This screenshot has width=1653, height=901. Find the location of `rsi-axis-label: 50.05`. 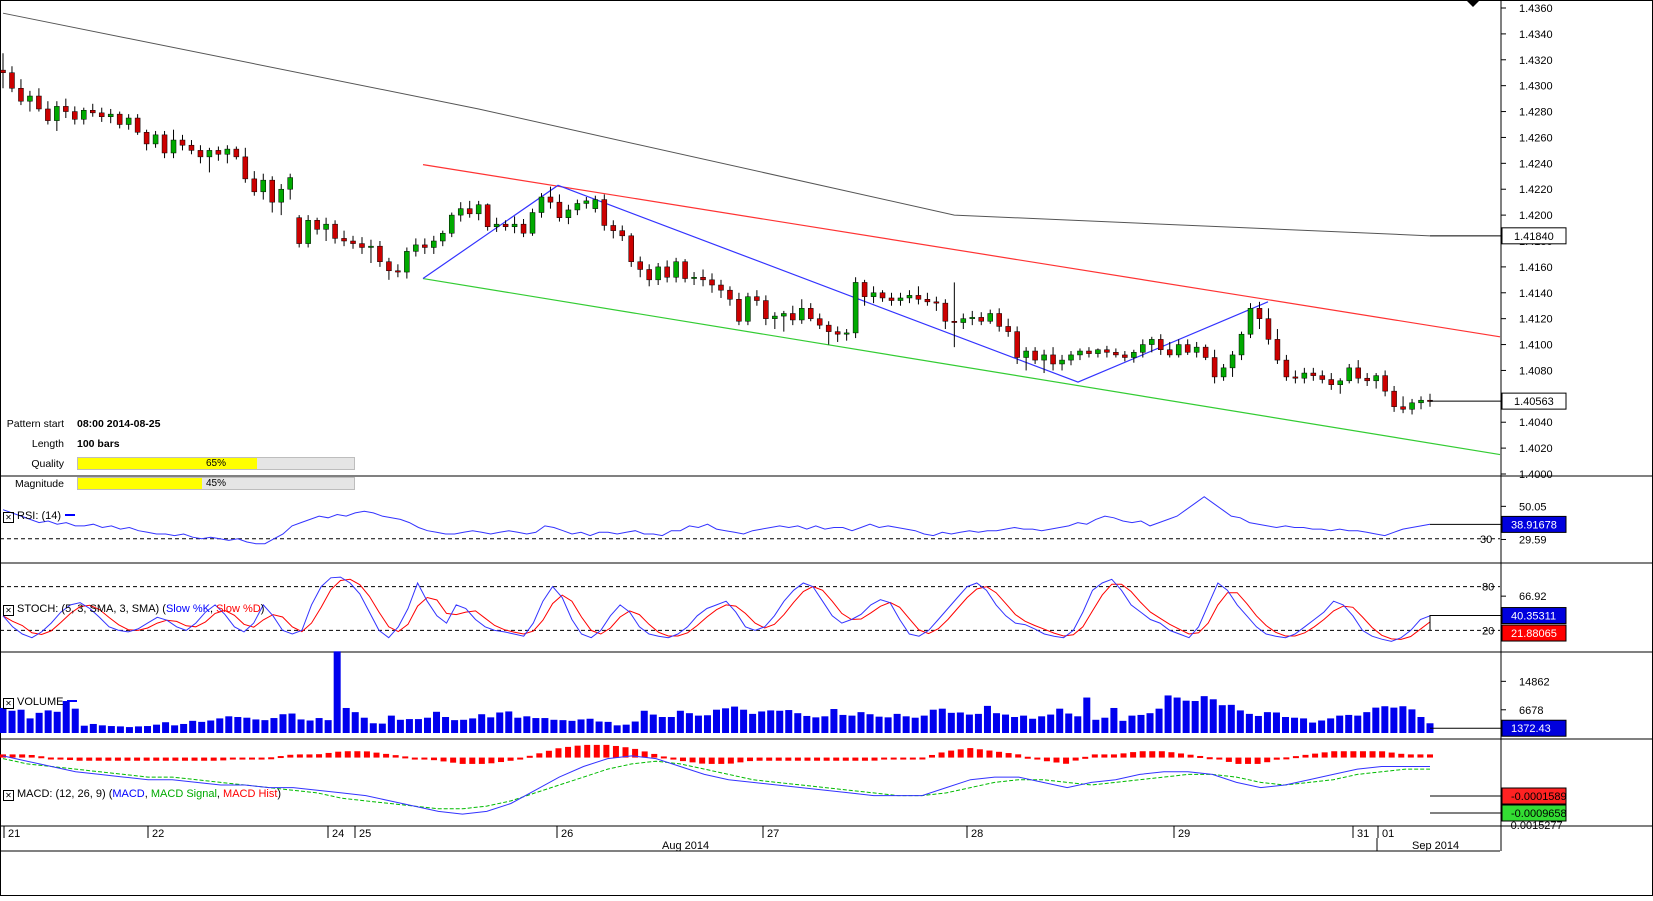

rsi-axis-label: 50.05 is located at coordinates (1533, 507).